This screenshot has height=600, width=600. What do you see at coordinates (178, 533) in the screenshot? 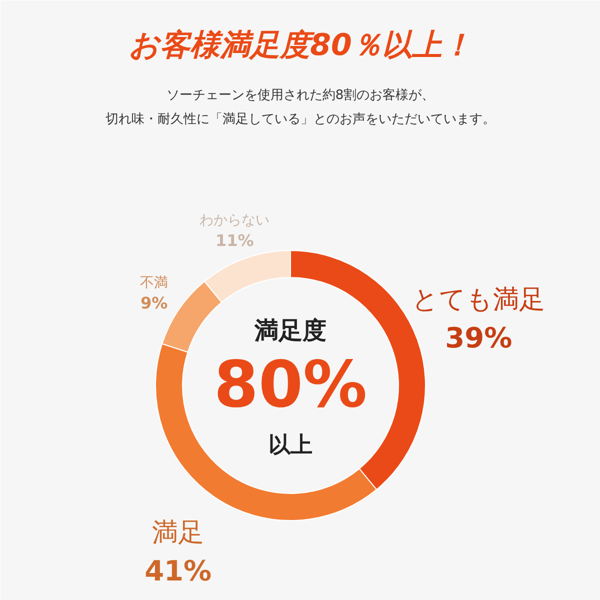
I see `slice-label: 満足` at bounding box center [178, 533].